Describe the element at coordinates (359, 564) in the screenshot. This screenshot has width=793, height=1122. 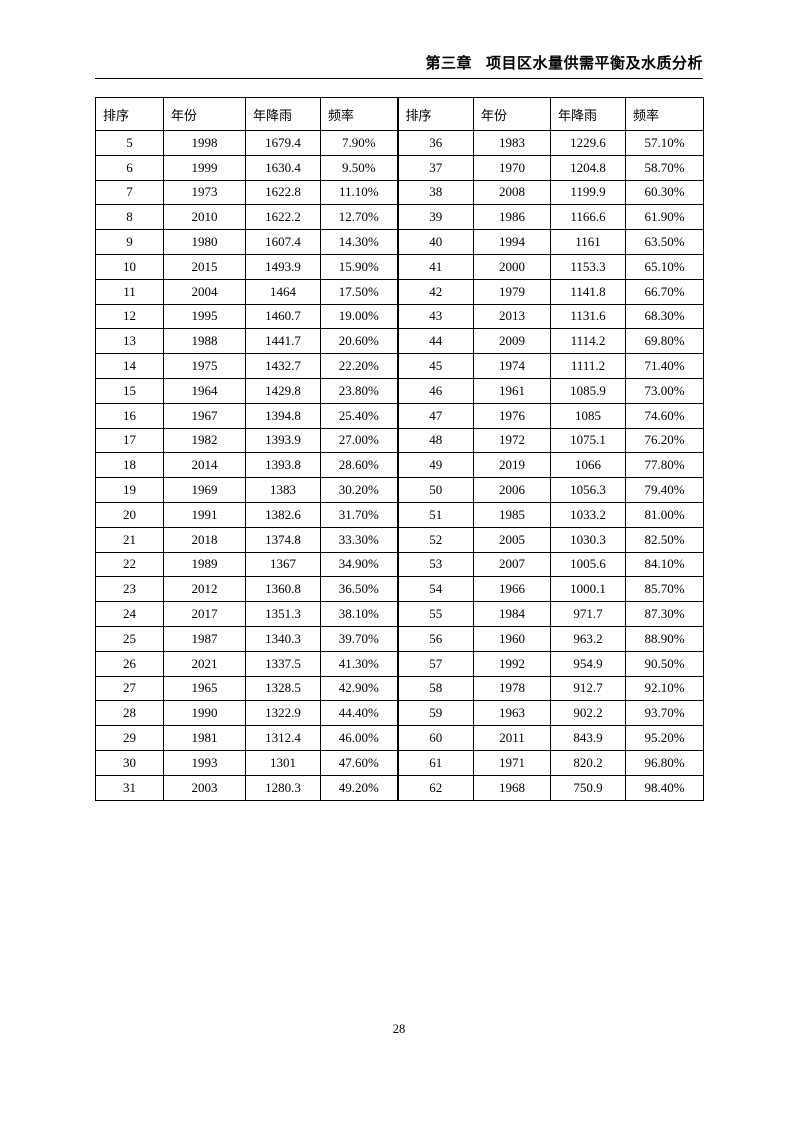
I see `table-cell: 34.90%` at that location.